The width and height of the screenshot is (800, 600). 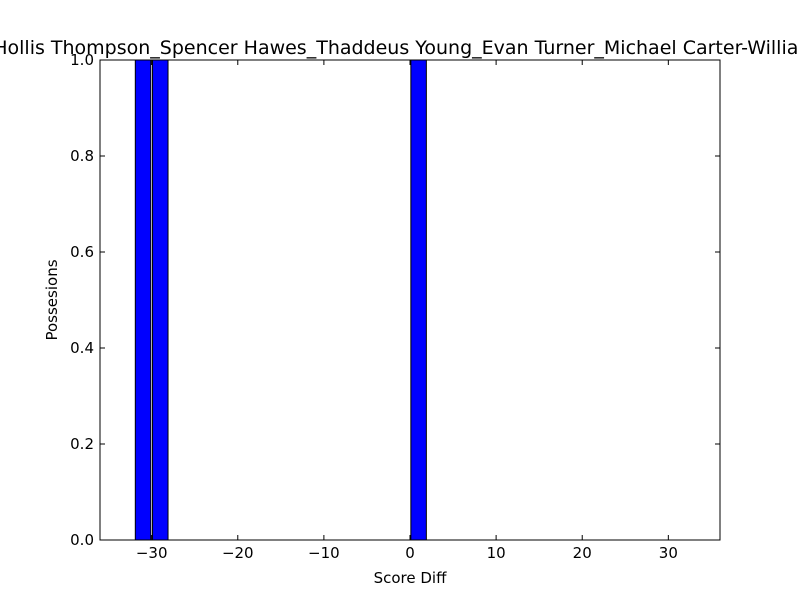 I want to click on y-tick-label-0: 0.0, so click(x=82, y=540).